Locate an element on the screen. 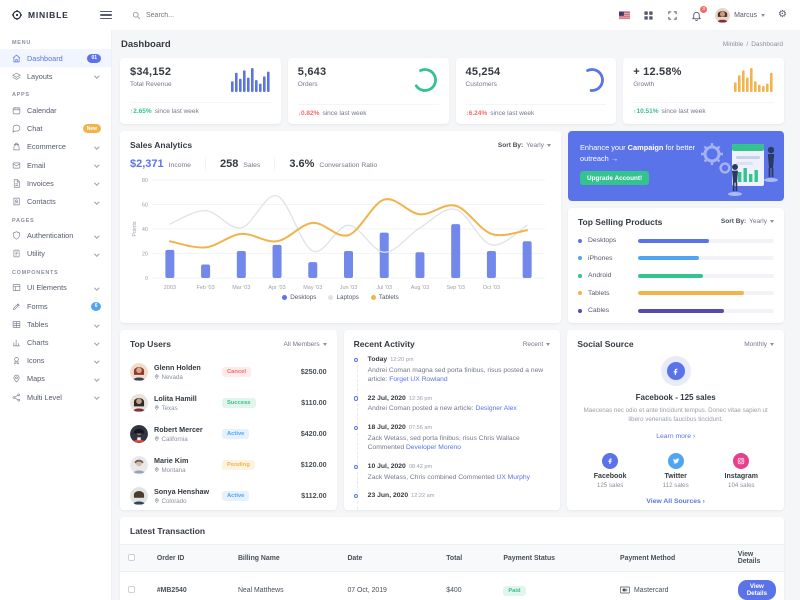 Image resolution: width=800 pixels, height=600 pixels. col-order-id: Order ID is located at coordinates (189, 558).